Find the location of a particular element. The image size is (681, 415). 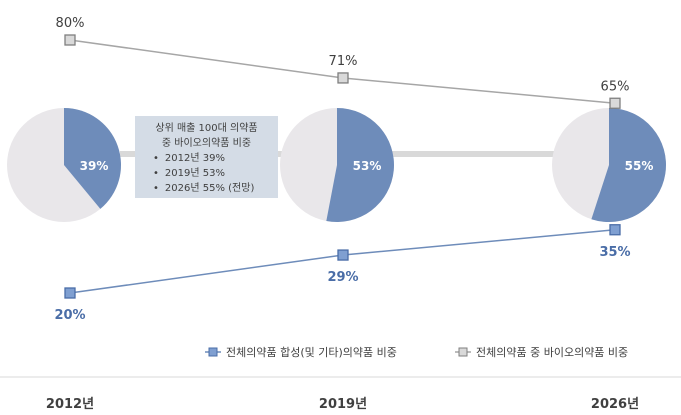

callout-title-1: 상위 매출 100대 의약품 is located at coordinates (206, 128).